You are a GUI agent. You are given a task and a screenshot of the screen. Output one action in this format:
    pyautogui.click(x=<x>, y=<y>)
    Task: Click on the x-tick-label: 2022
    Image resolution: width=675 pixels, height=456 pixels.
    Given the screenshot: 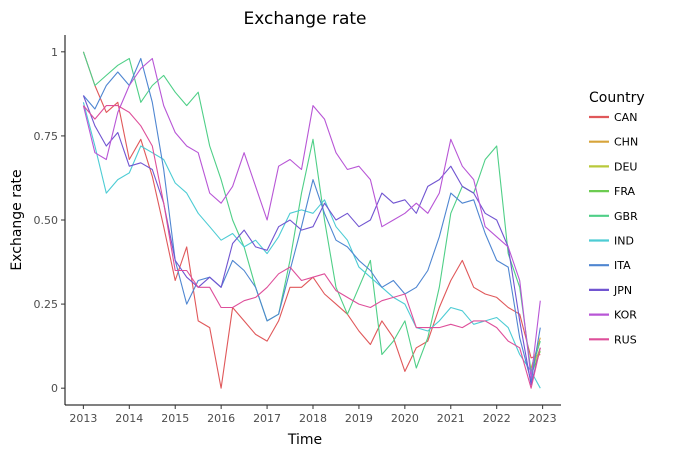 What is the action you would take?
    pyautogui.click(x=497, y=418)
    